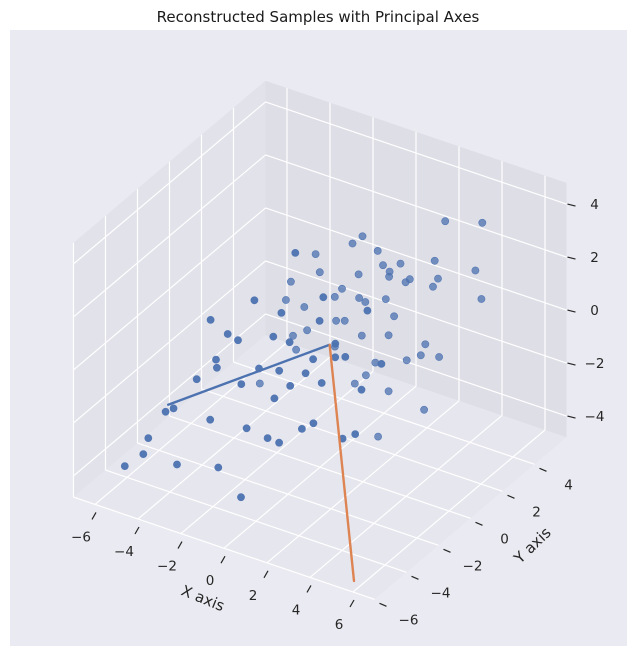 Image resolution: width=637 pixels, height=656 pixels. I want to click on x-tick-label: 2, so click(253, 596).